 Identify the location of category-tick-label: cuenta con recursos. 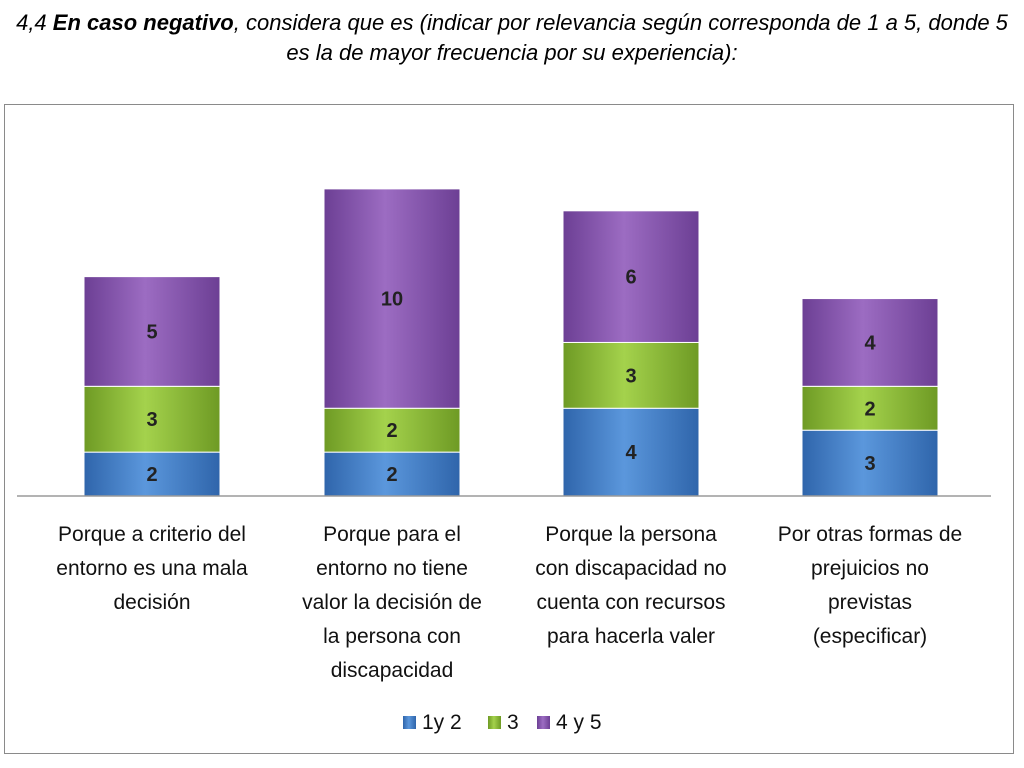
(630, 602).